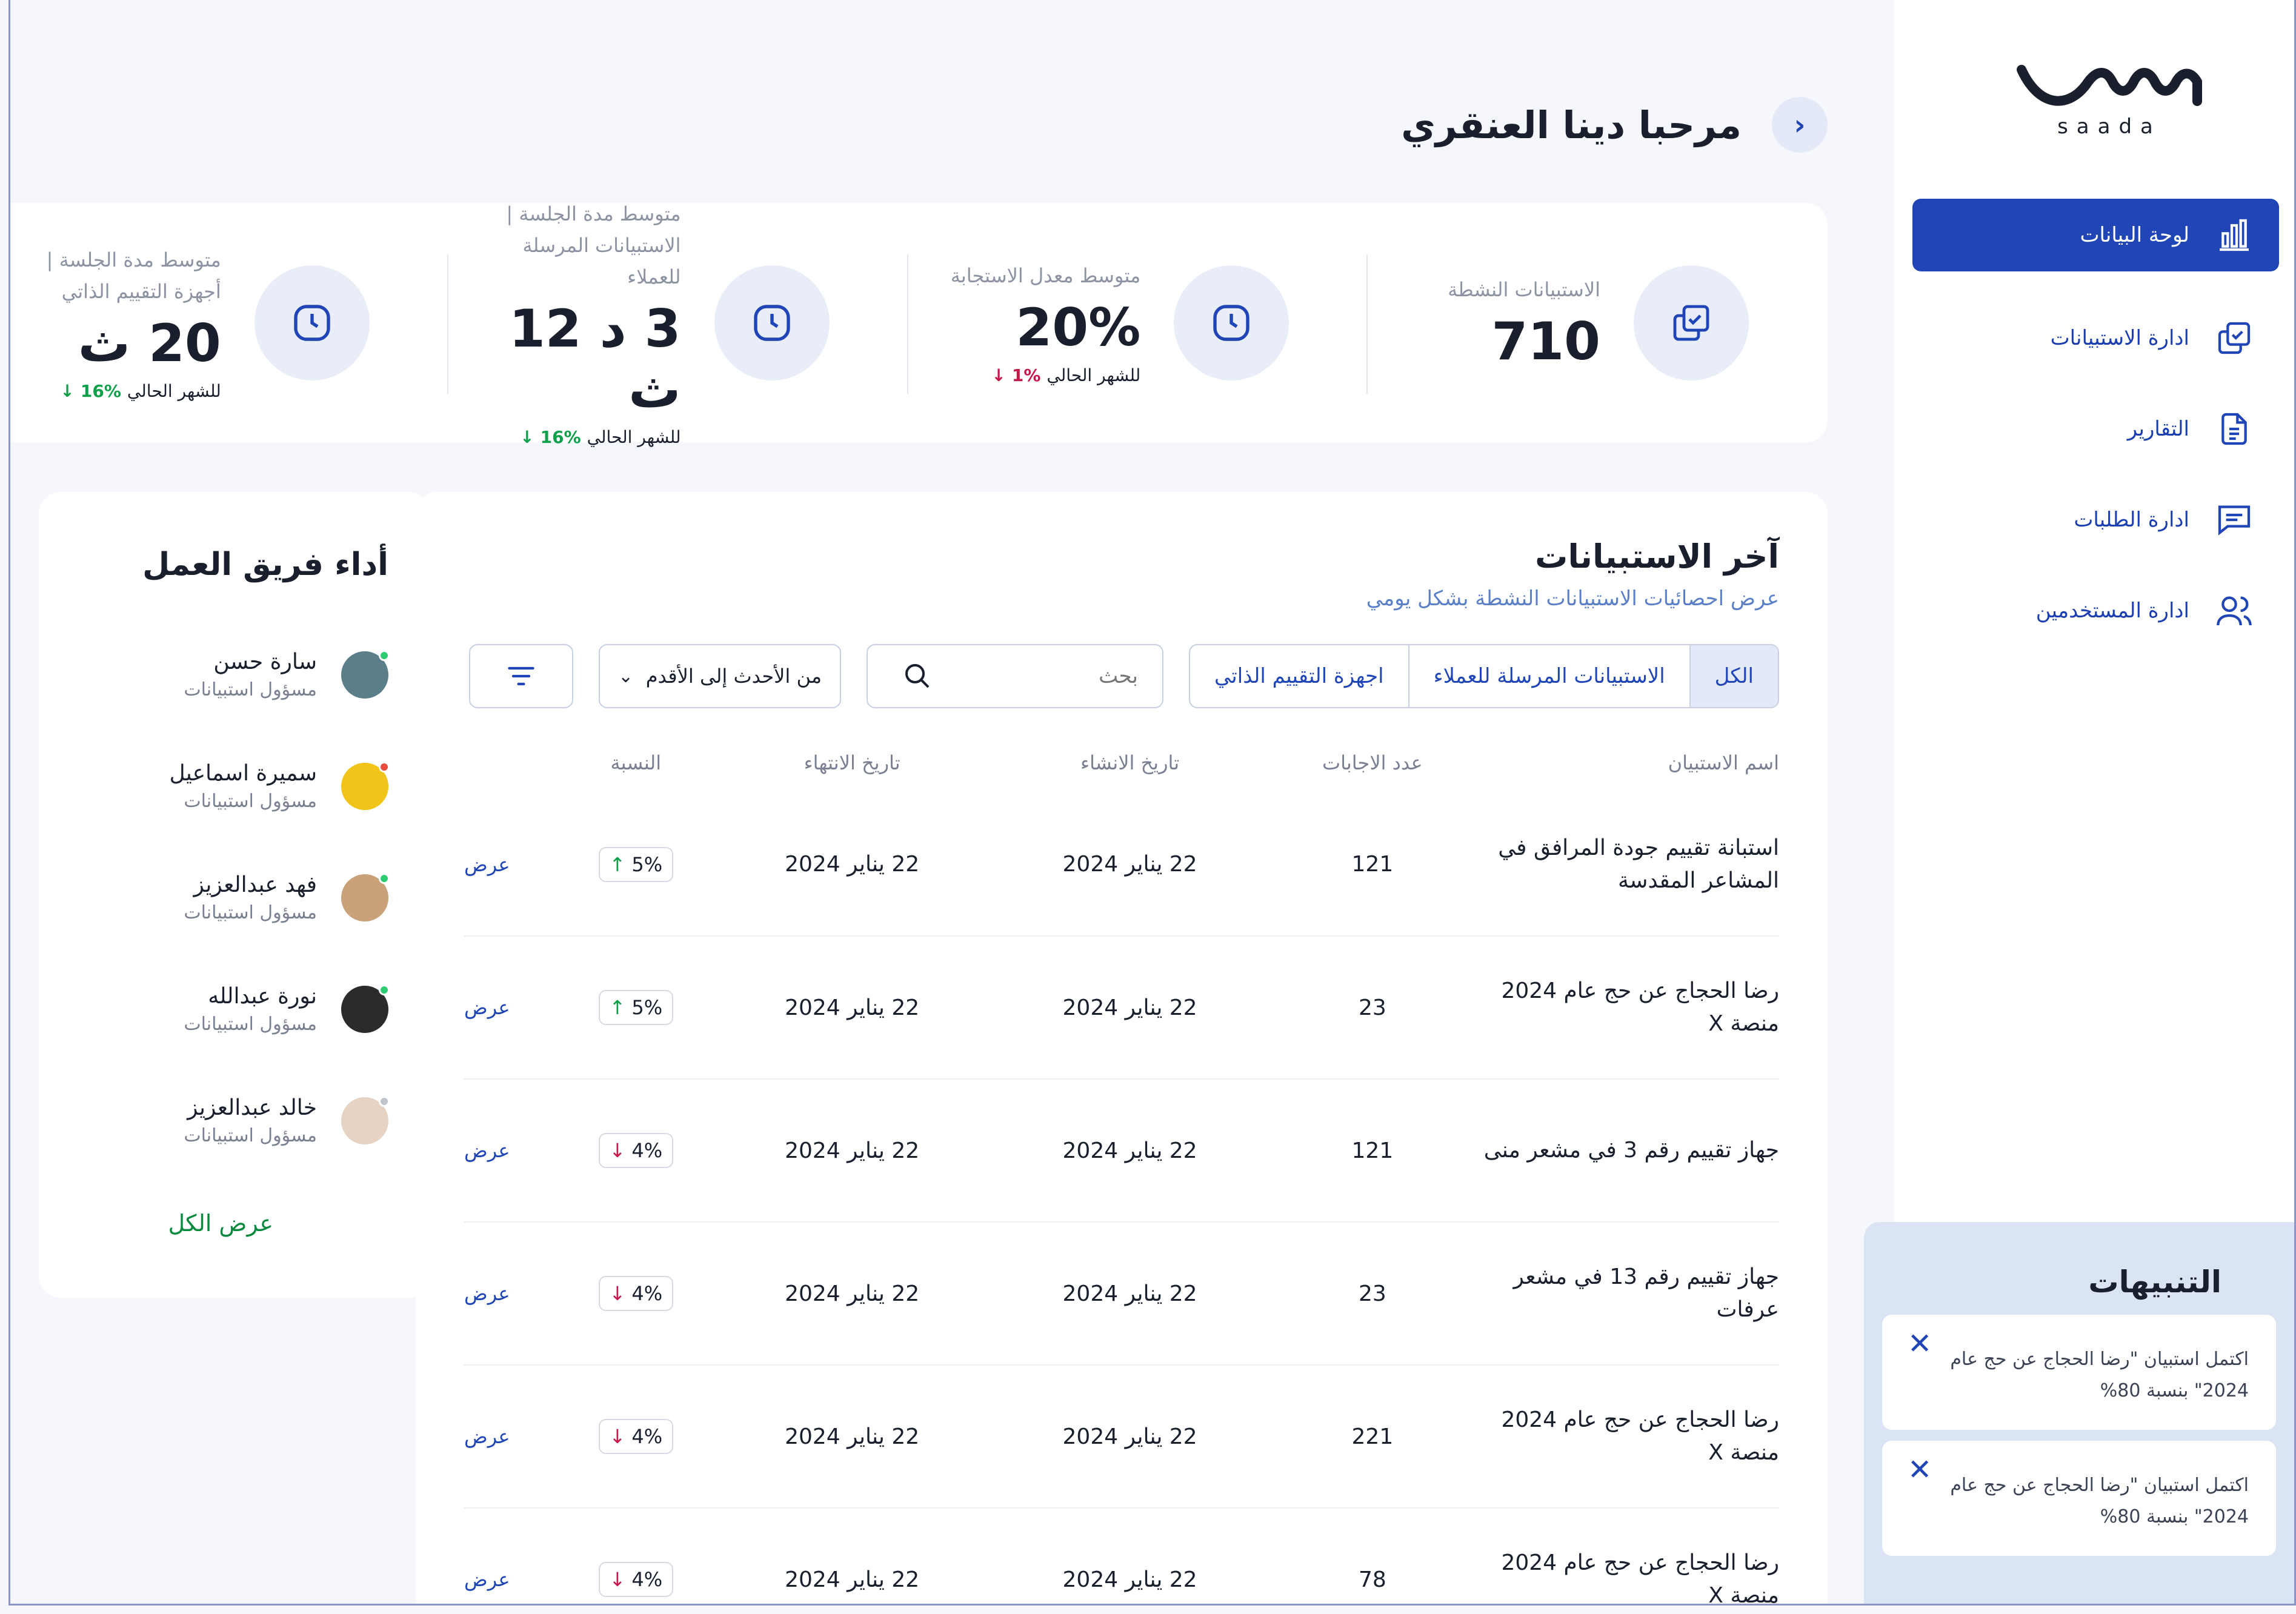  Describe the element at coordinates (235, 786) in the screenshot. I see `team-member: سميرة اسماعيل مسؤول استبيانات` at that location.